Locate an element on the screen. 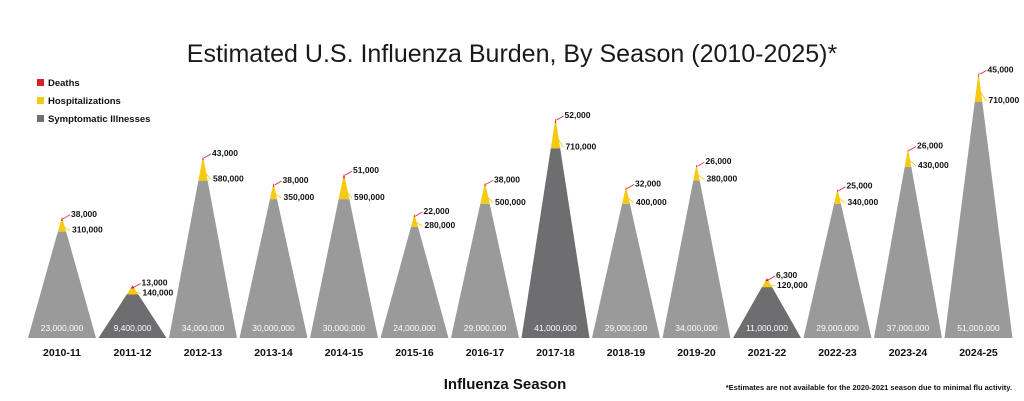  deaths-label-2022-23: 25,000 is located at coordinates (860, 186).